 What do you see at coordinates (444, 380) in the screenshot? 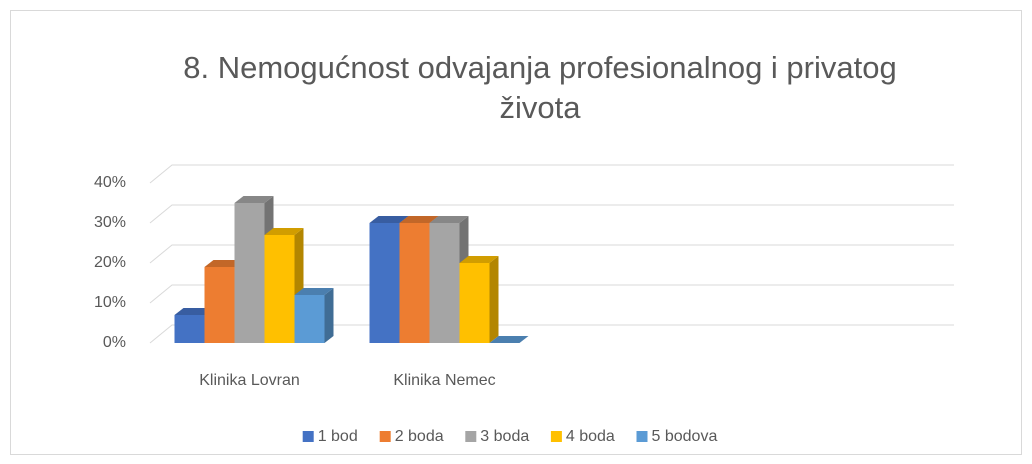
I see `x-tick-label: Klinika Nemec` at bounding box center [444, 380].